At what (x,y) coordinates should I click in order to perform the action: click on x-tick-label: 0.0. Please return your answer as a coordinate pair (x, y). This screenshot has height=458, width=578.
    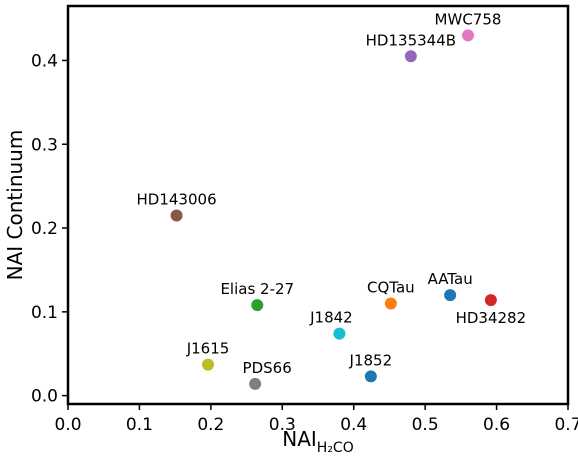
    Looking at the image, I should click on (67, 425).